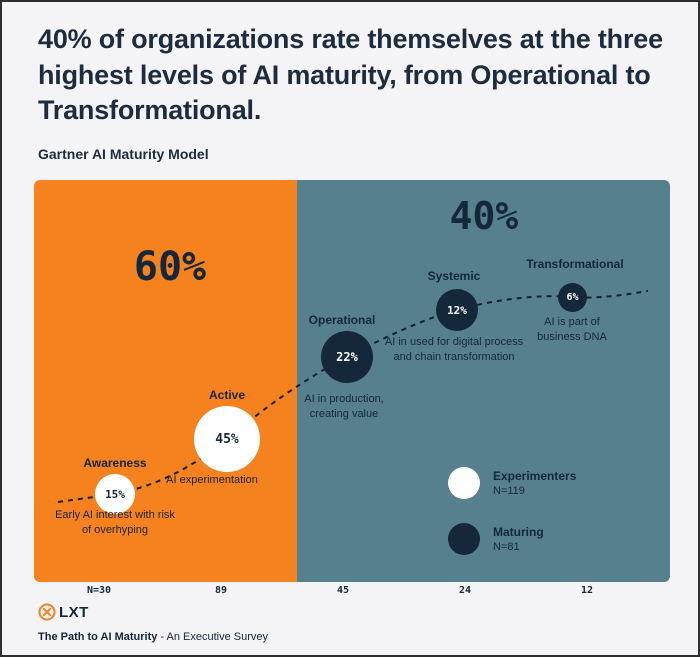  What do you see at coordinates (74, 612) in the screenshot?
I see `brand-name: LXT` at bounding box center [74, 612].